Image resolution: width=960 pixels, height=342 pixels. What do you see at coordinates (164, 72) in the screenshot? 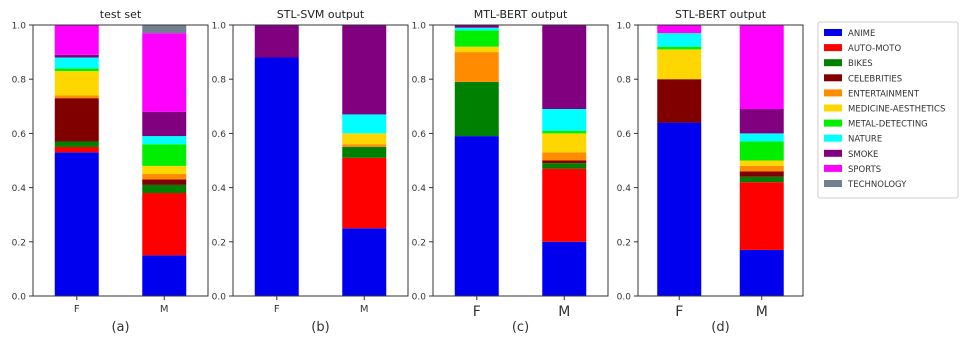
I see `bar-segment-sports-m` at bounding box center [164, 72].